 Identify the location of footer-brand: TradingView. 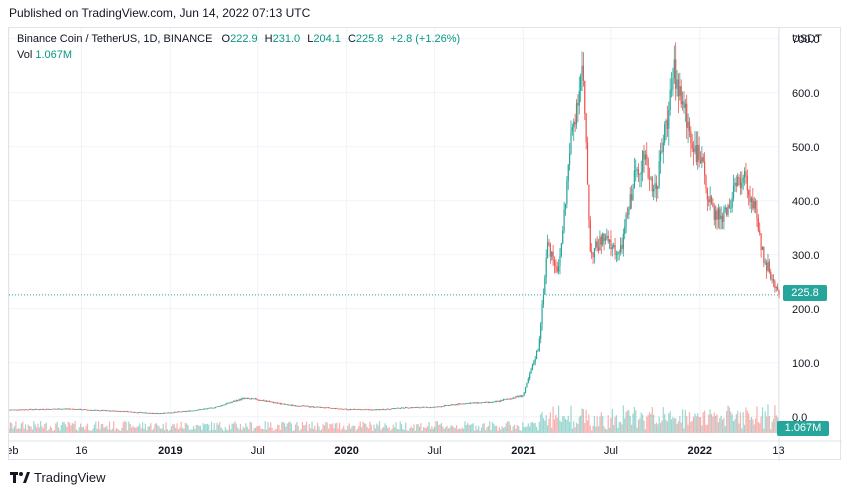
(58, 477).